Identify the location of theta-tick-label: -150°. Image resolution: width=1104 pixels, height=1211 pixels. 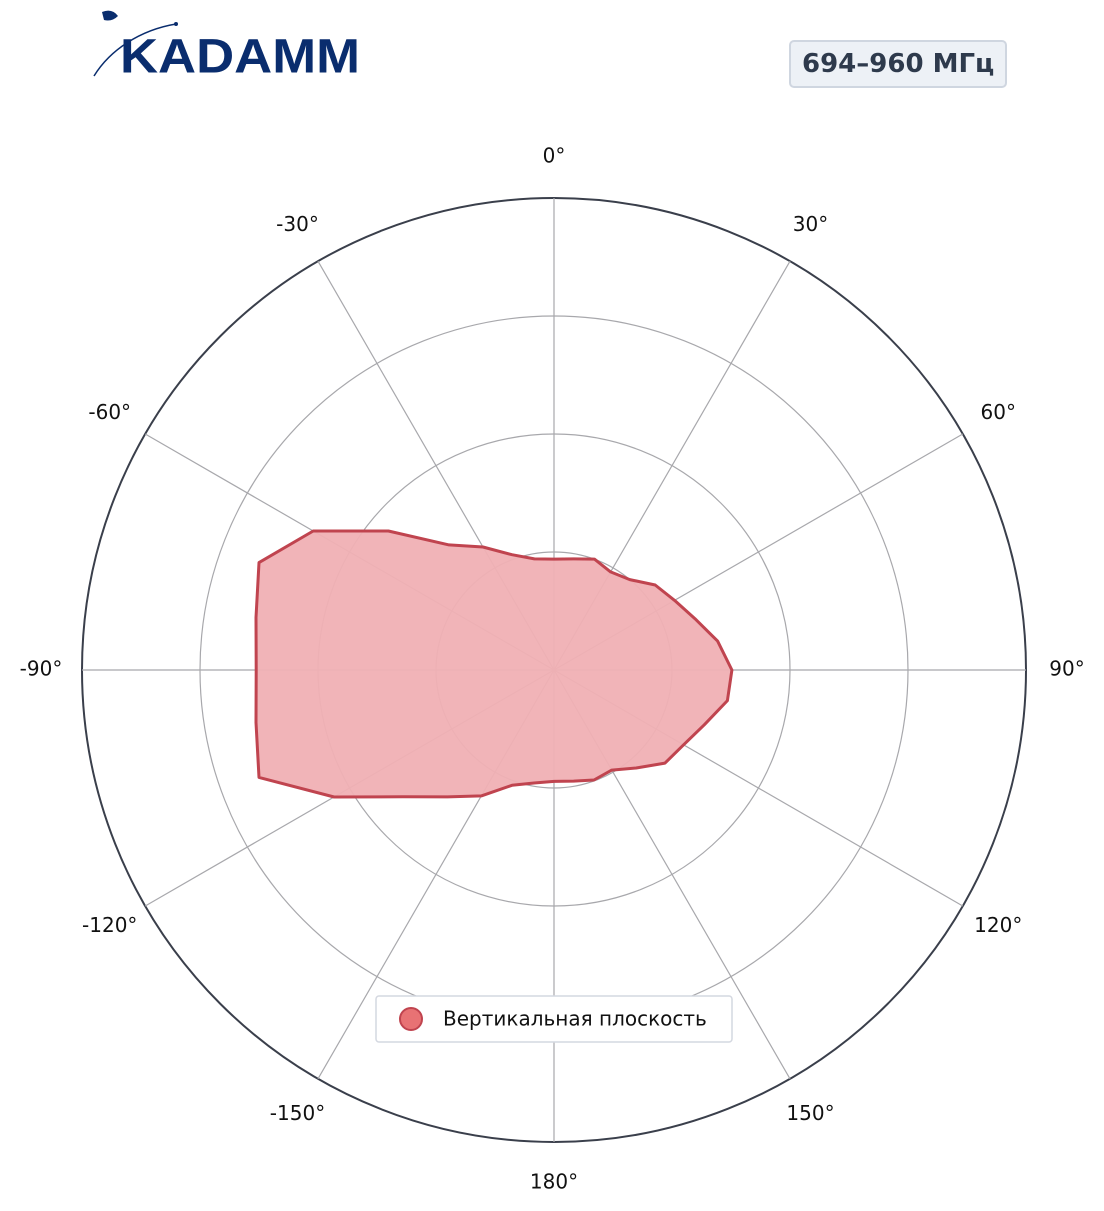
(297, 1113).